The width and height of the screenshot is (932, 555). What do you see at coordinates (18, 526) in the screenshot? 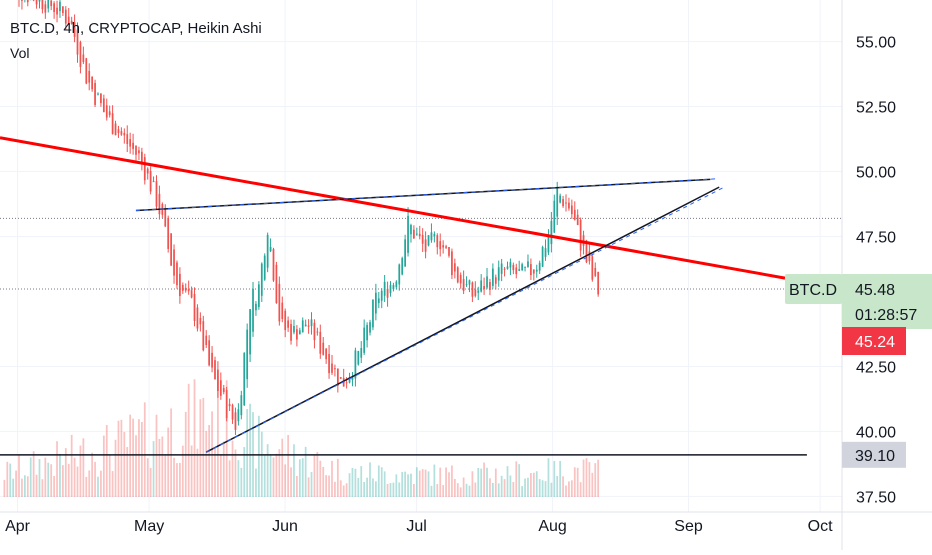
I see `time-tick-label: Apr` at bounding box center [18, 526].